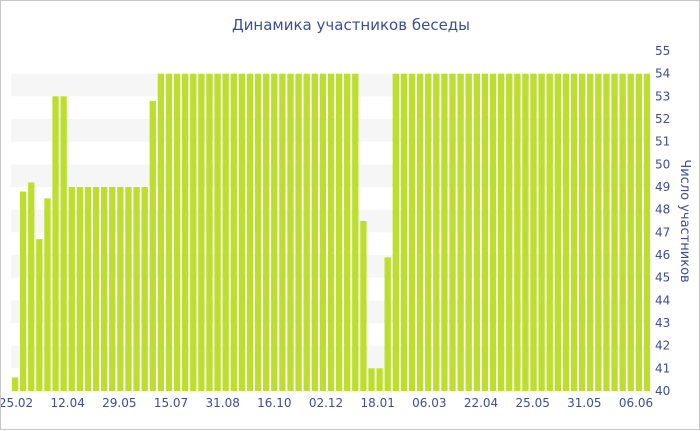  I want to click on x-tick-label: 31.05, so click(584, 403).